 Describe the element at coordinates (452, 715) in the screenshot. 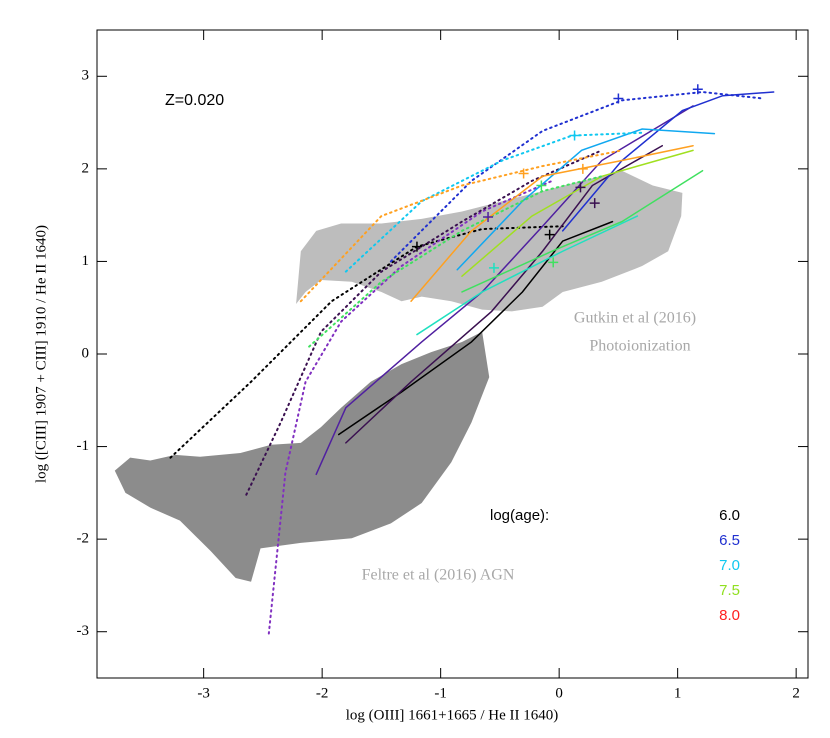

I see `x-axis-label: log (OIII] 1661+1665 / He II 1640)` at that location.